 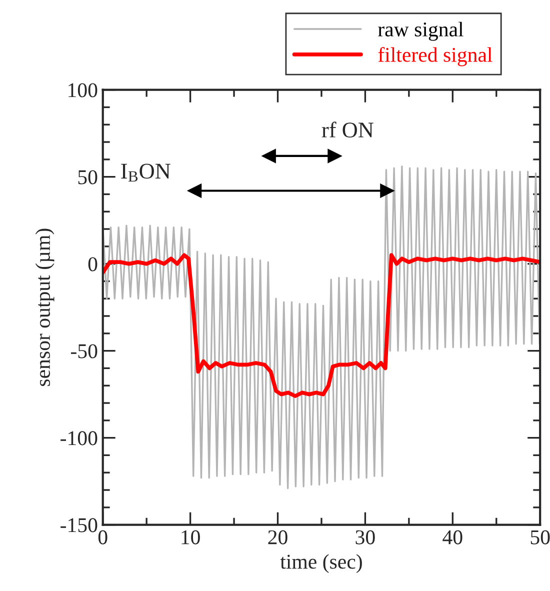 What do you see at coordinates (79, 525) in the screenshot?
I see `y-tick-label: -150` at bounding box center [79, 525].